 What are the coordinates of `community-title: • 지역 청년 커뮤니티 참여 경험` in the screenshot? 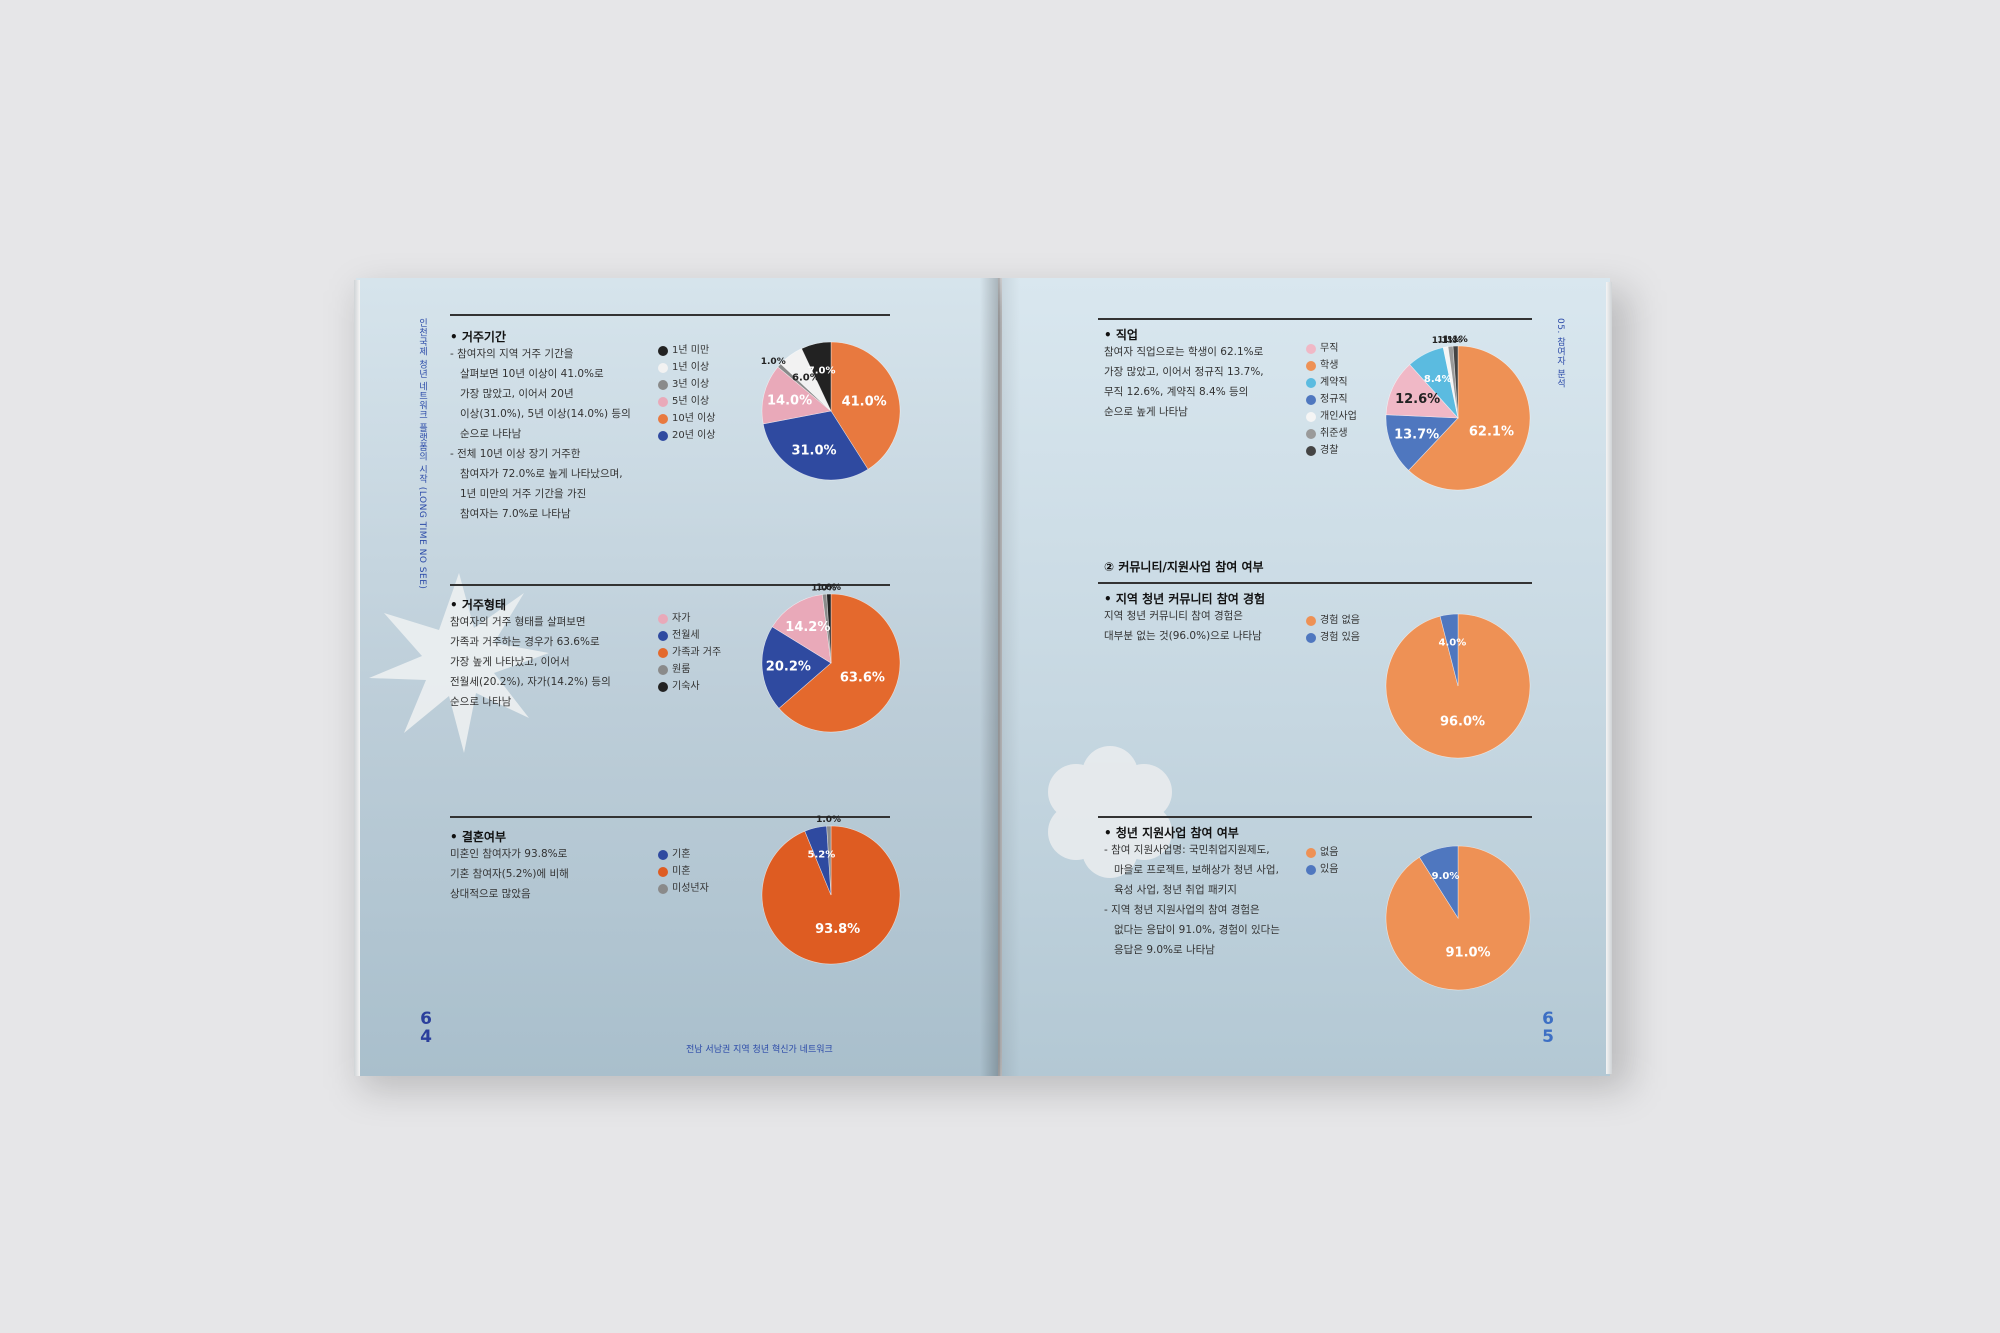 It's located at (1185, 599).